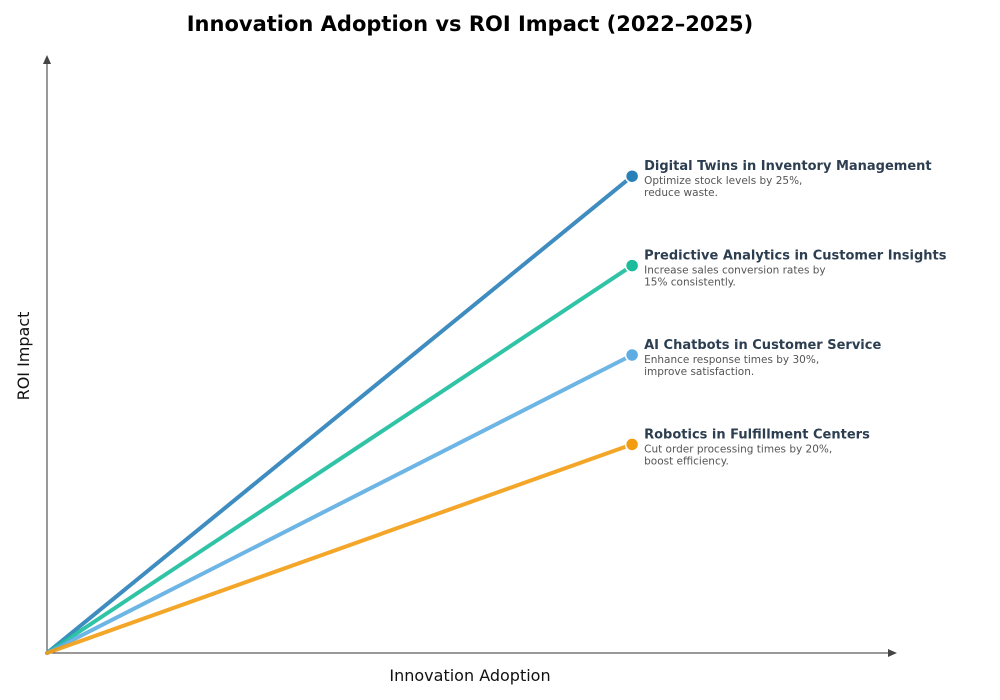 The height and width of the screenshot is (700, 1000). Describe the element at coordinates (892, 653) in the screenshot. I see `x-axis-arrow-icon` at that location.